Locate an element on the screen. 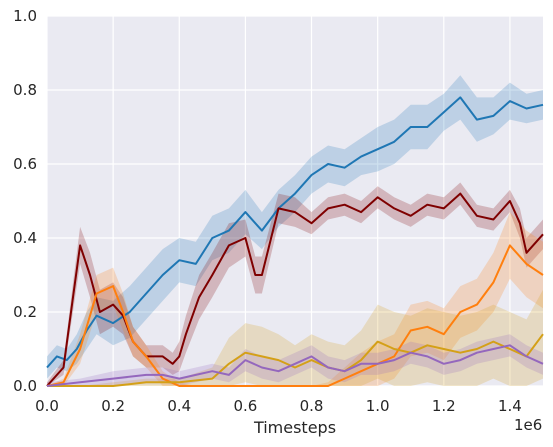 The image size is (553, 447). y-tick-labels: 0.0 0.2 0.4 0.6 0.8 1.0 is located at coordinates (25, 201).